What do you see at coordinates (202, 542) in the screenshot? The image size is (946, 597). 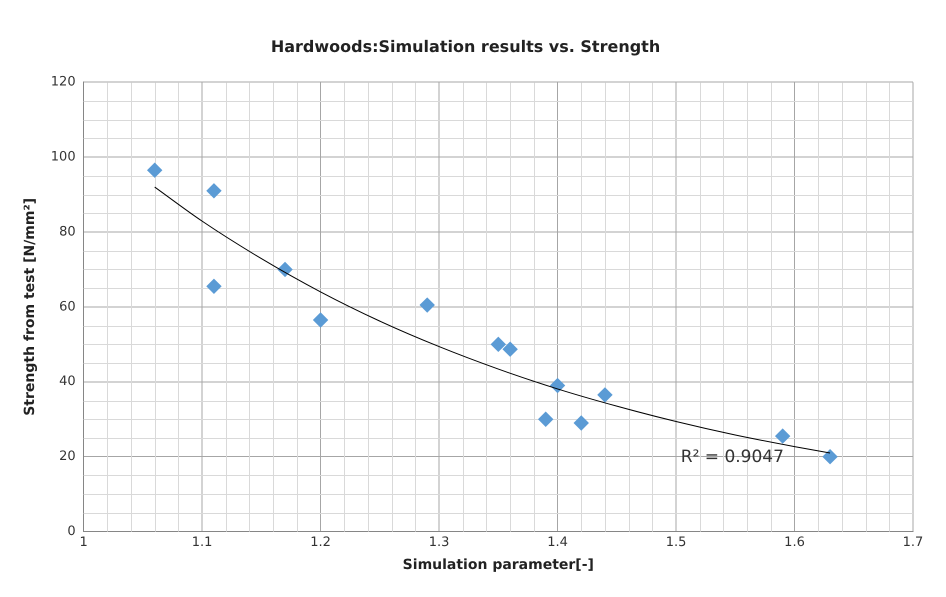 I see `x-tick-label: 1.1` at bounding box center [202, 542].